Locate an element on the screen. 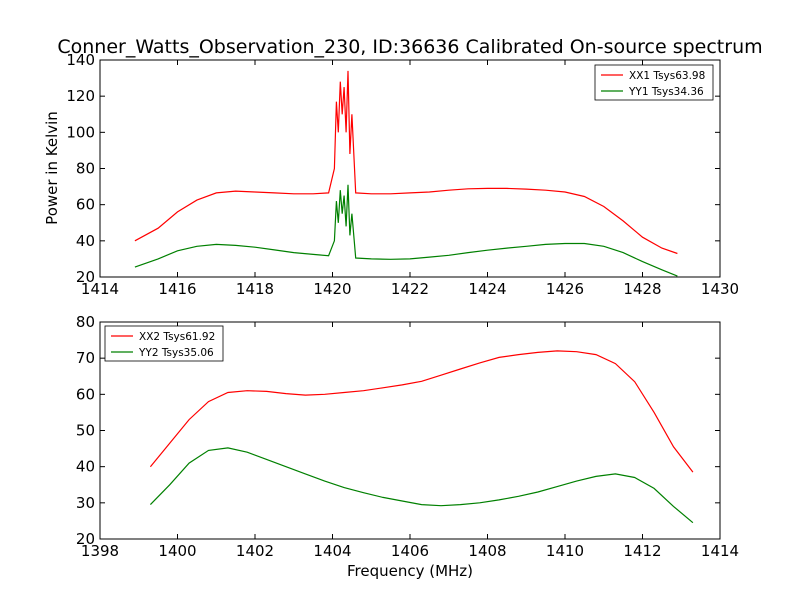 The image size is (800, 600). legend-entry: XX1 Tsys63.98 is located at coordinates (667, 76).